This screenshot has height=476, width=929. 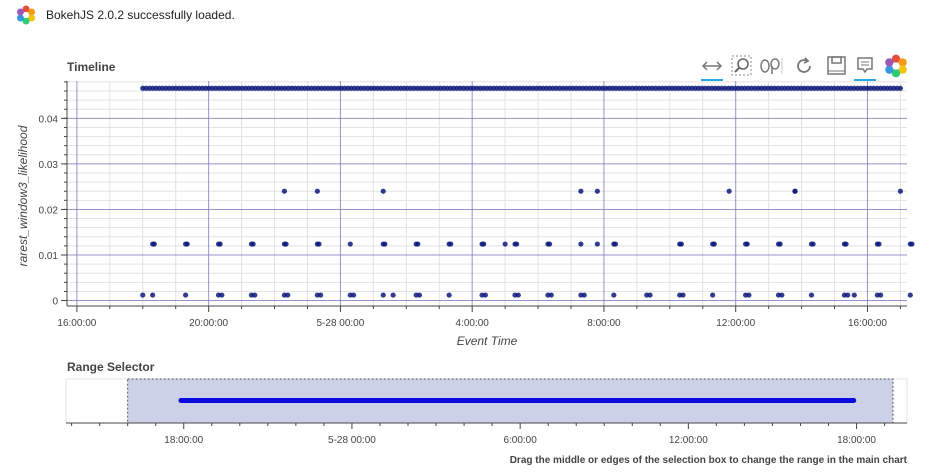 I want to click on box-zoom-tool, so click(x=742, y=66).